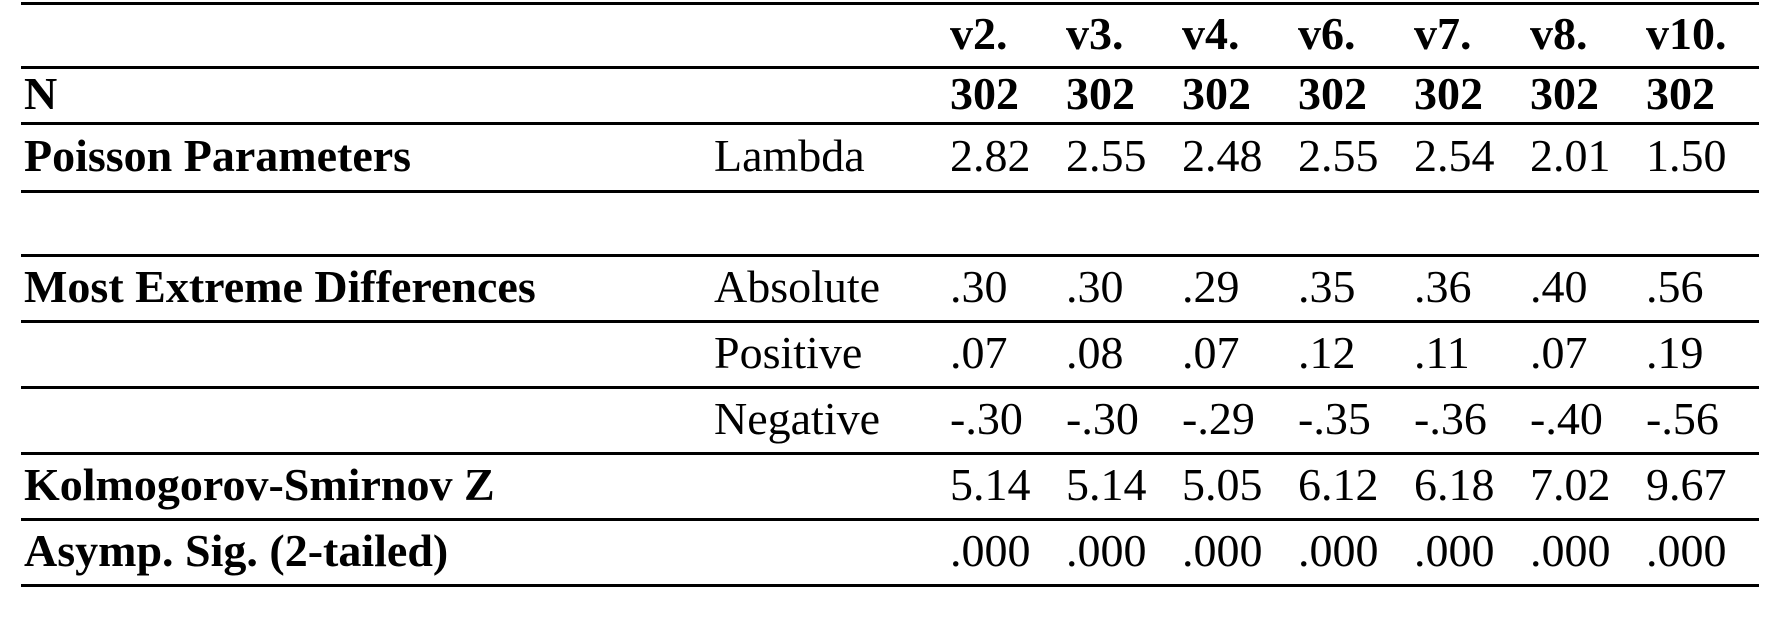 The height and width of the screenshot is (620, 1769). What do you see at coordinates (1338, 485) in the screenshot?
I see `cell-value: 6.12` at bounding box center [1338, 485].